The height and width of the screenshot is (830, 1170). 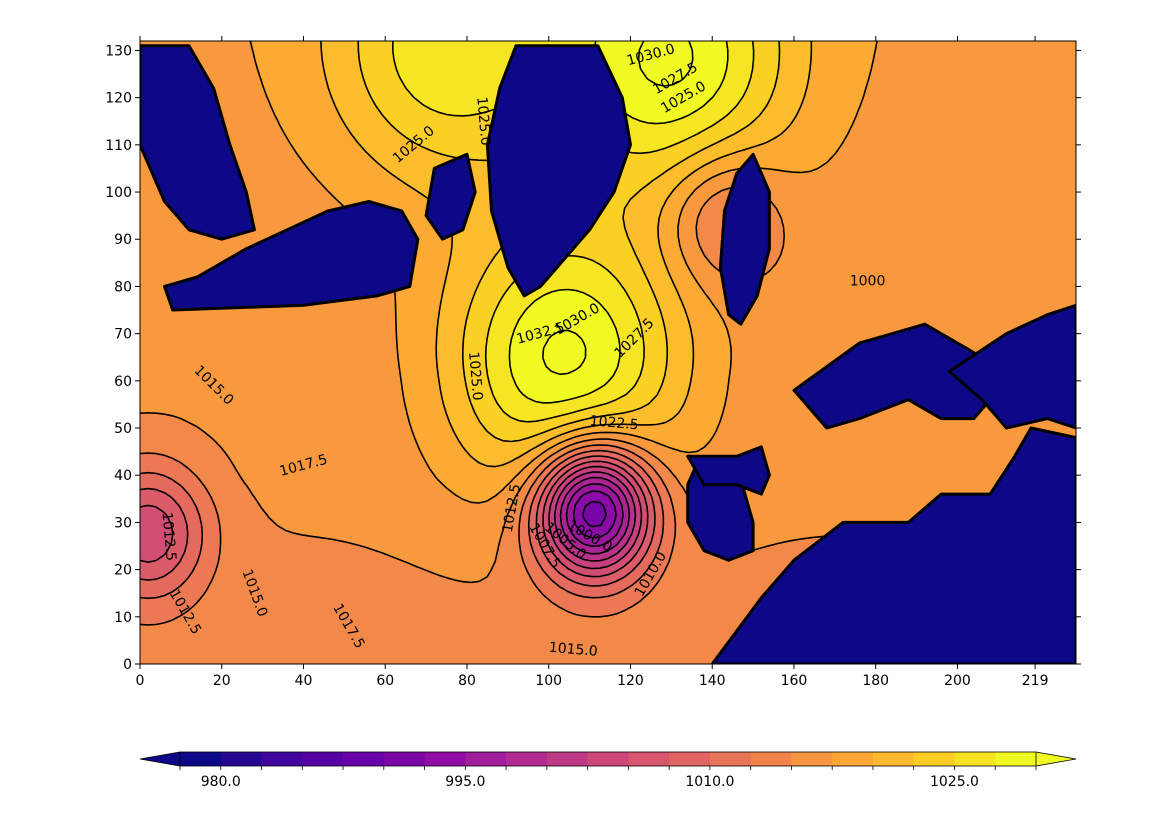 I want to click on x-tick-label: 40, so click(x=304, y=681).